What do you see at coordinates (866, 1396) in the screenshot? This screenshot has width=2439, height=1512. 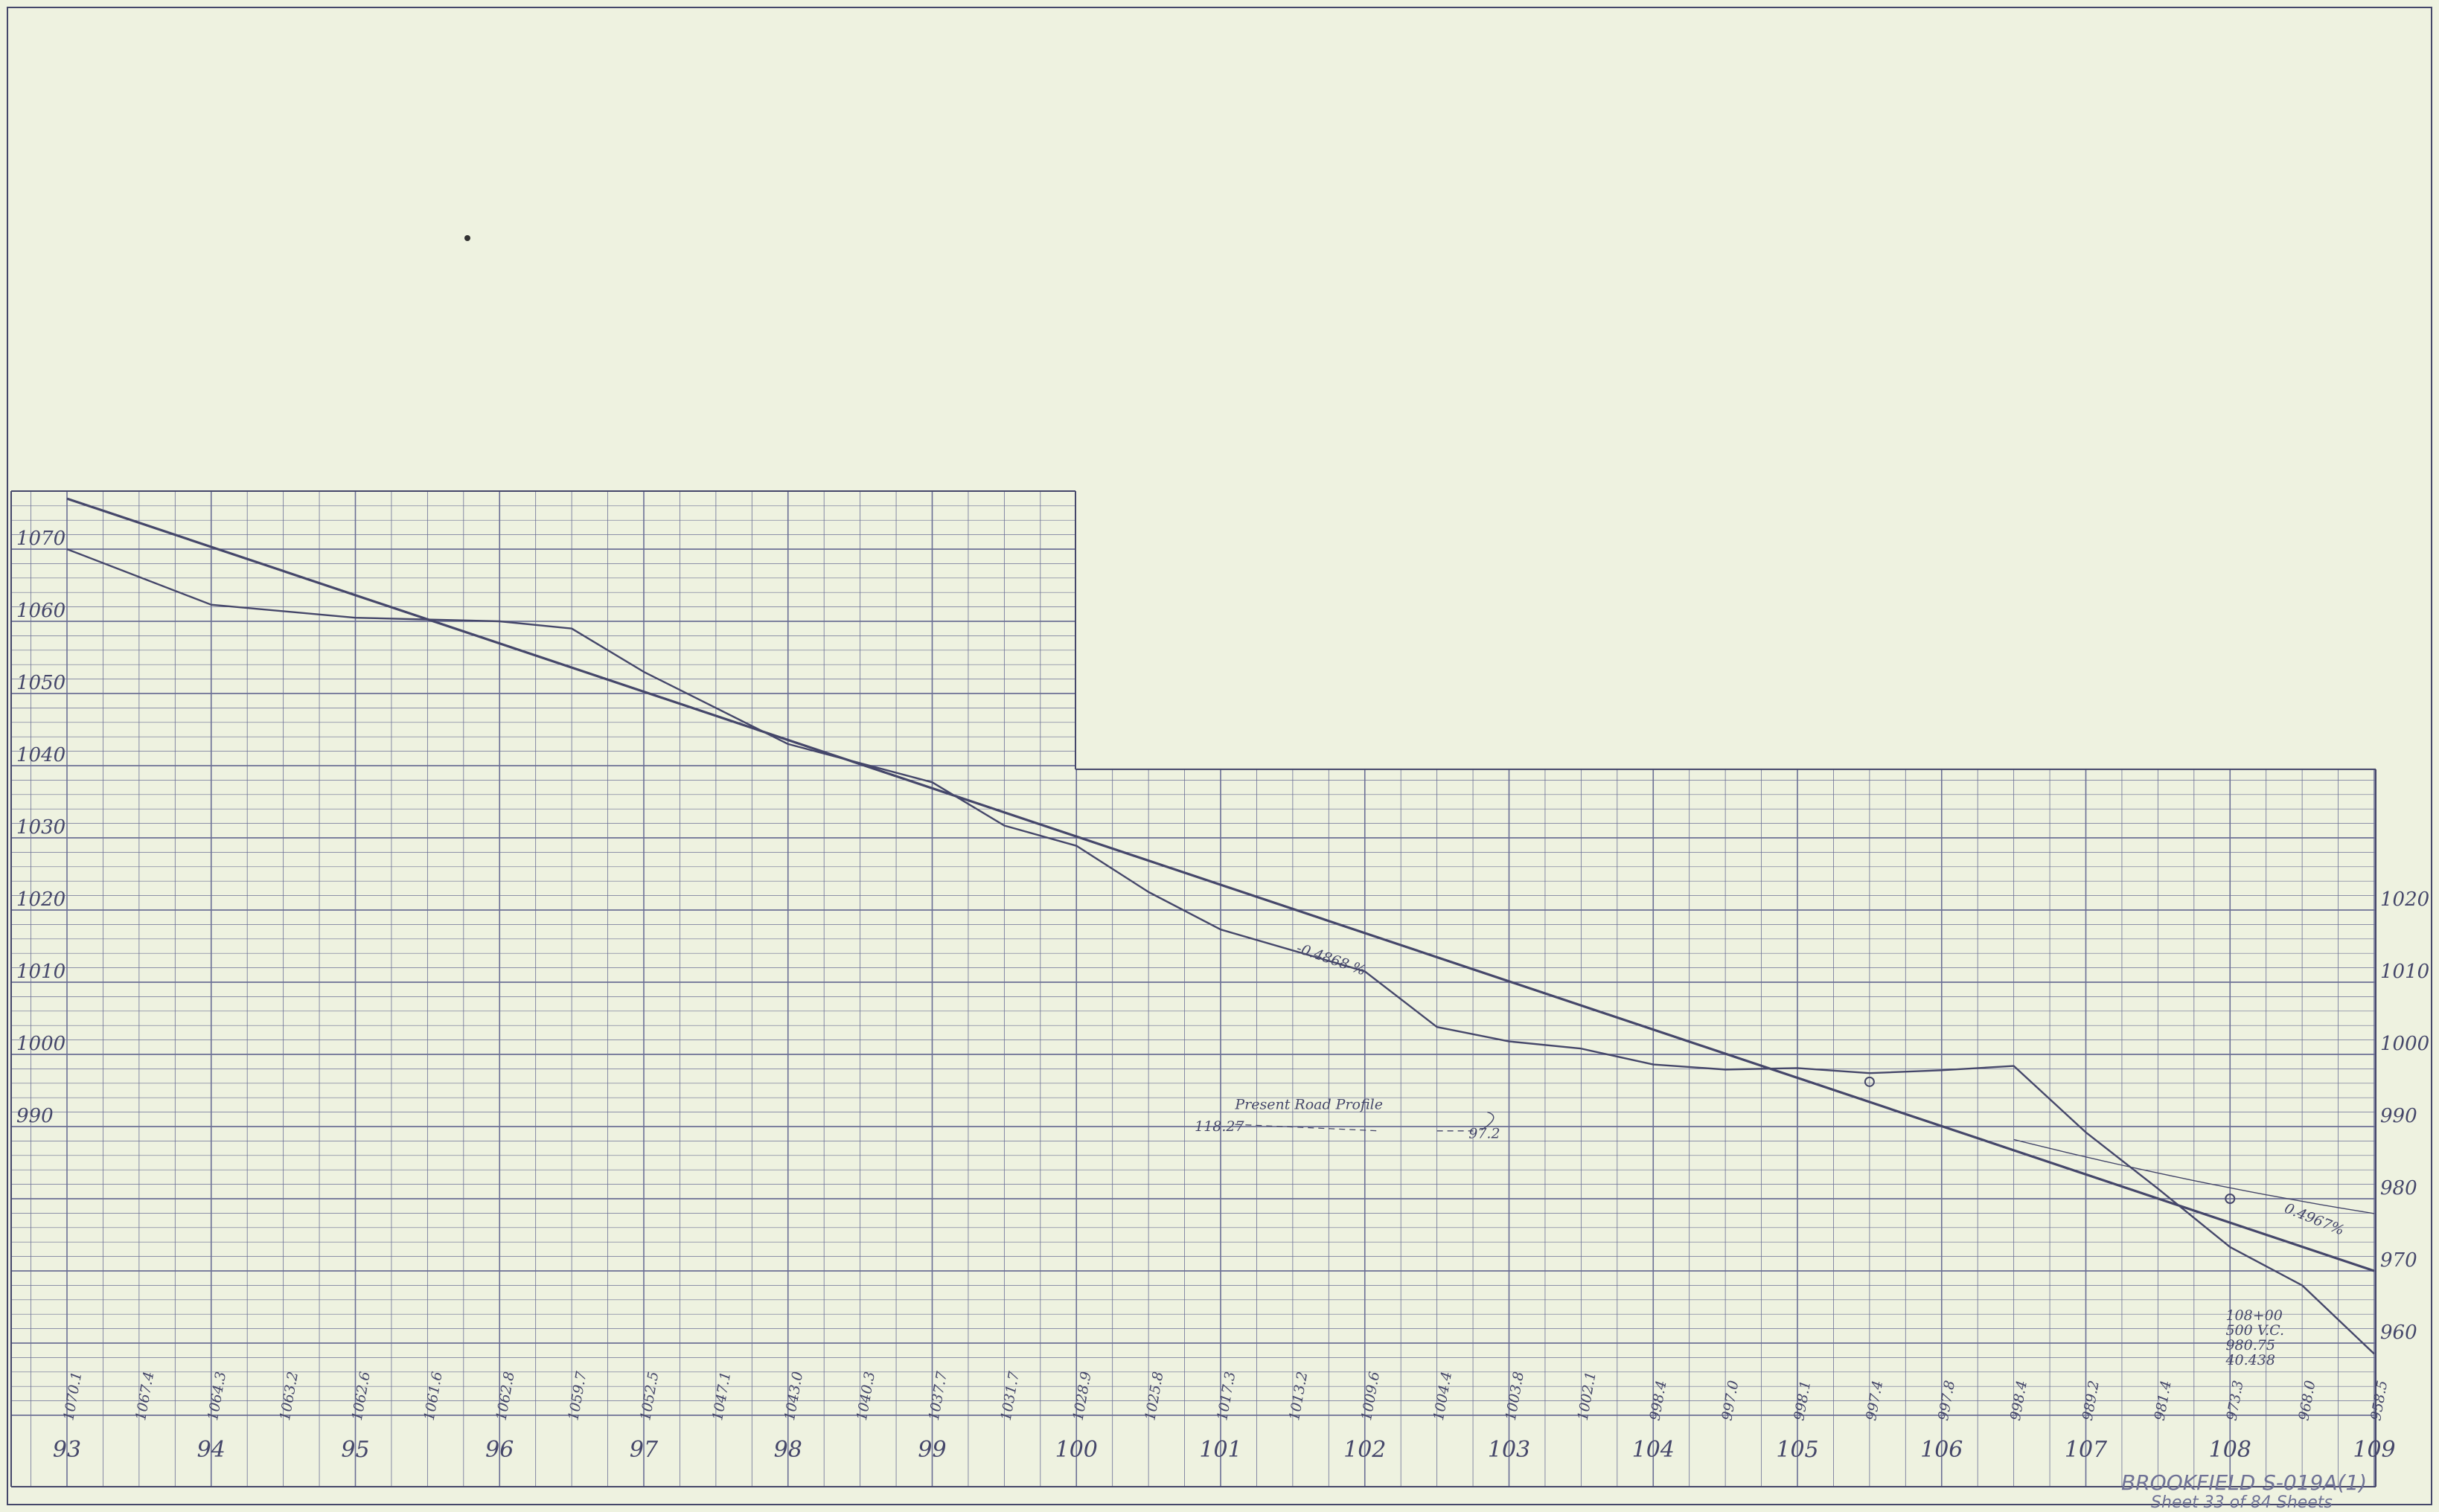 I see `ground-elevation-label: 1040.3` at bounding box center [866, 1396].